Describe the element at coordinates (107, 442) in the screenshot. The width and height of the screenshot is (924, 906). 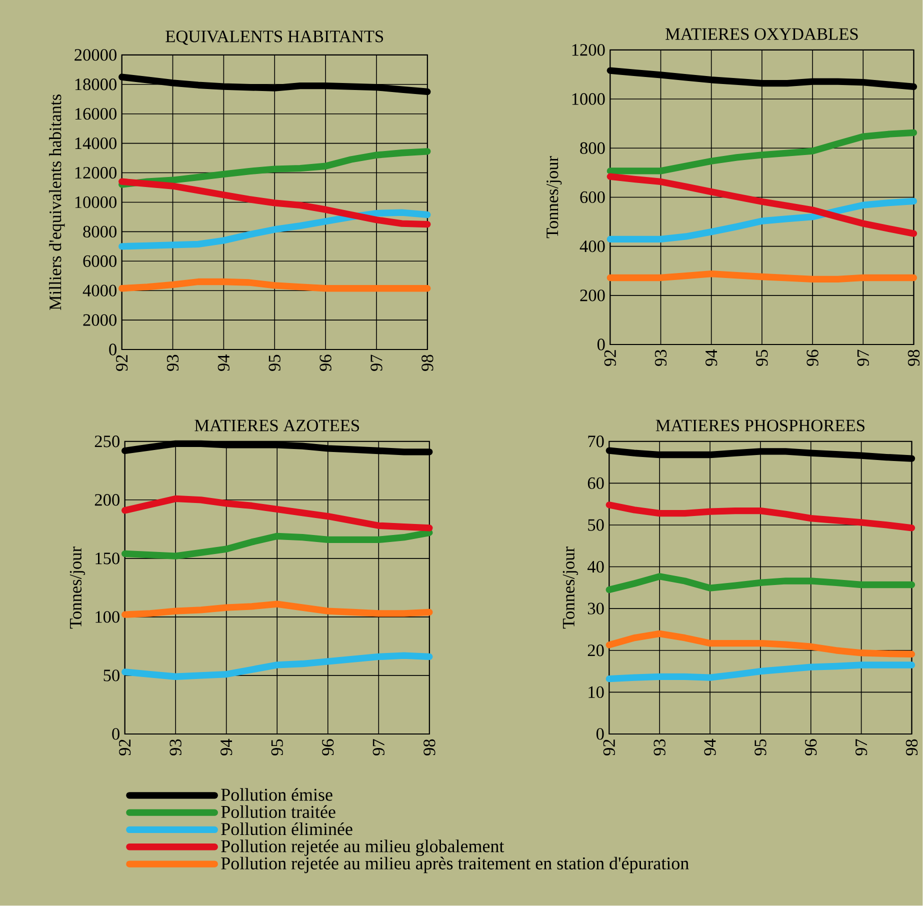
I see `y-tick-label: 250` at that location.